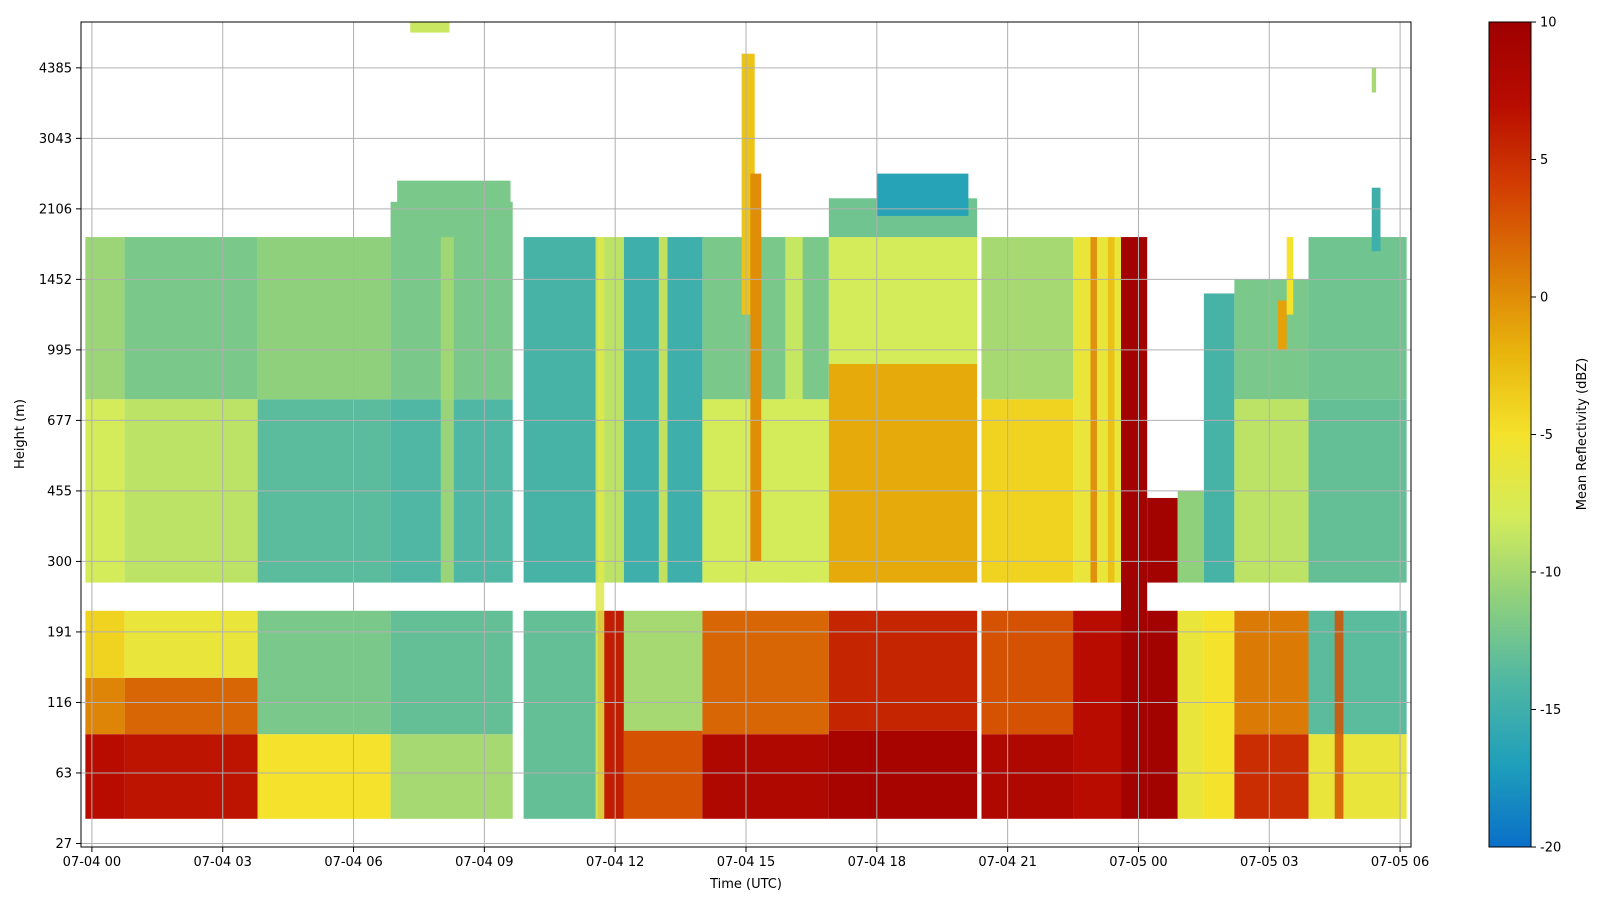 The height and width of the screenshot is (900, 1600). I want to click on y-tick-label: 1452, so click(55, 280).